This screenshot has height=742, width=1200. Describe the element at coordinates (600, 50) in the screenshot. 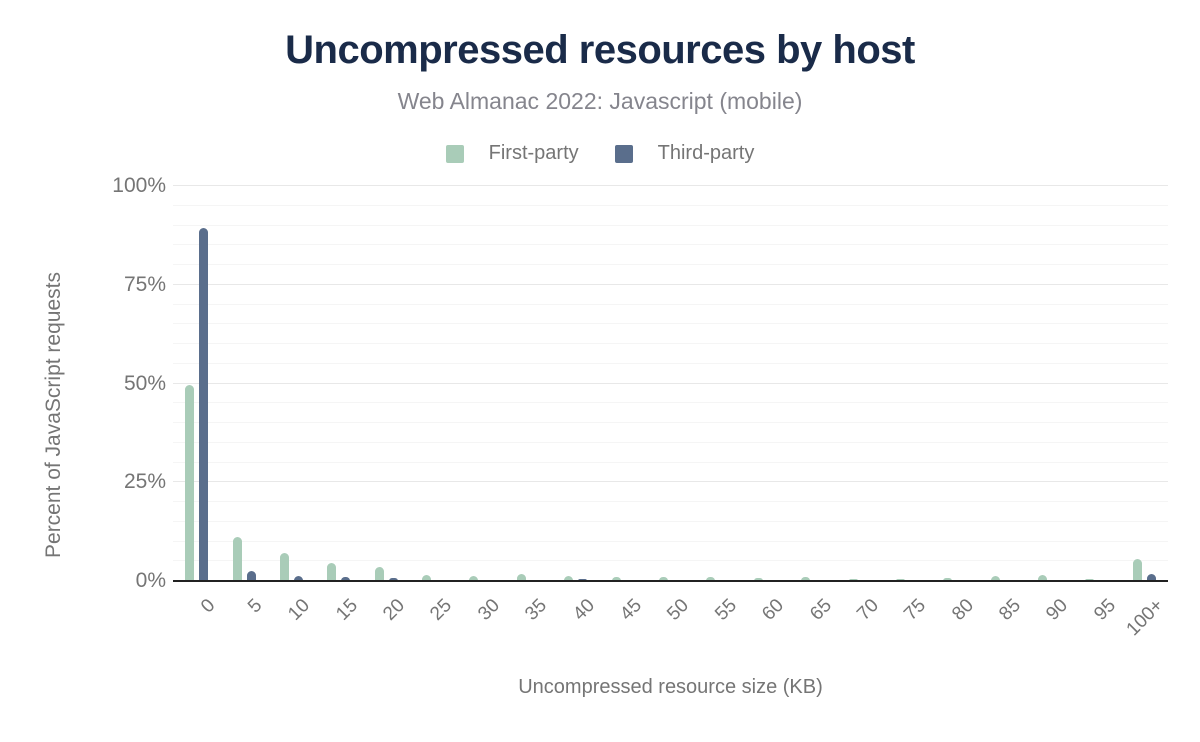

I see `chart-title: Uncompressed resources by host` at that location.